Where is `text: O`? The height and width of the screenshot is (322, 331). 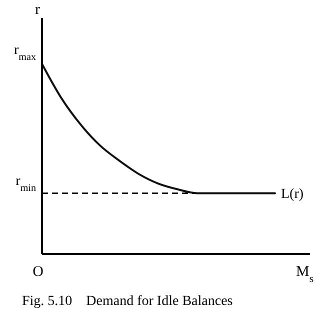 text: O is located at coordinates (38, 272).